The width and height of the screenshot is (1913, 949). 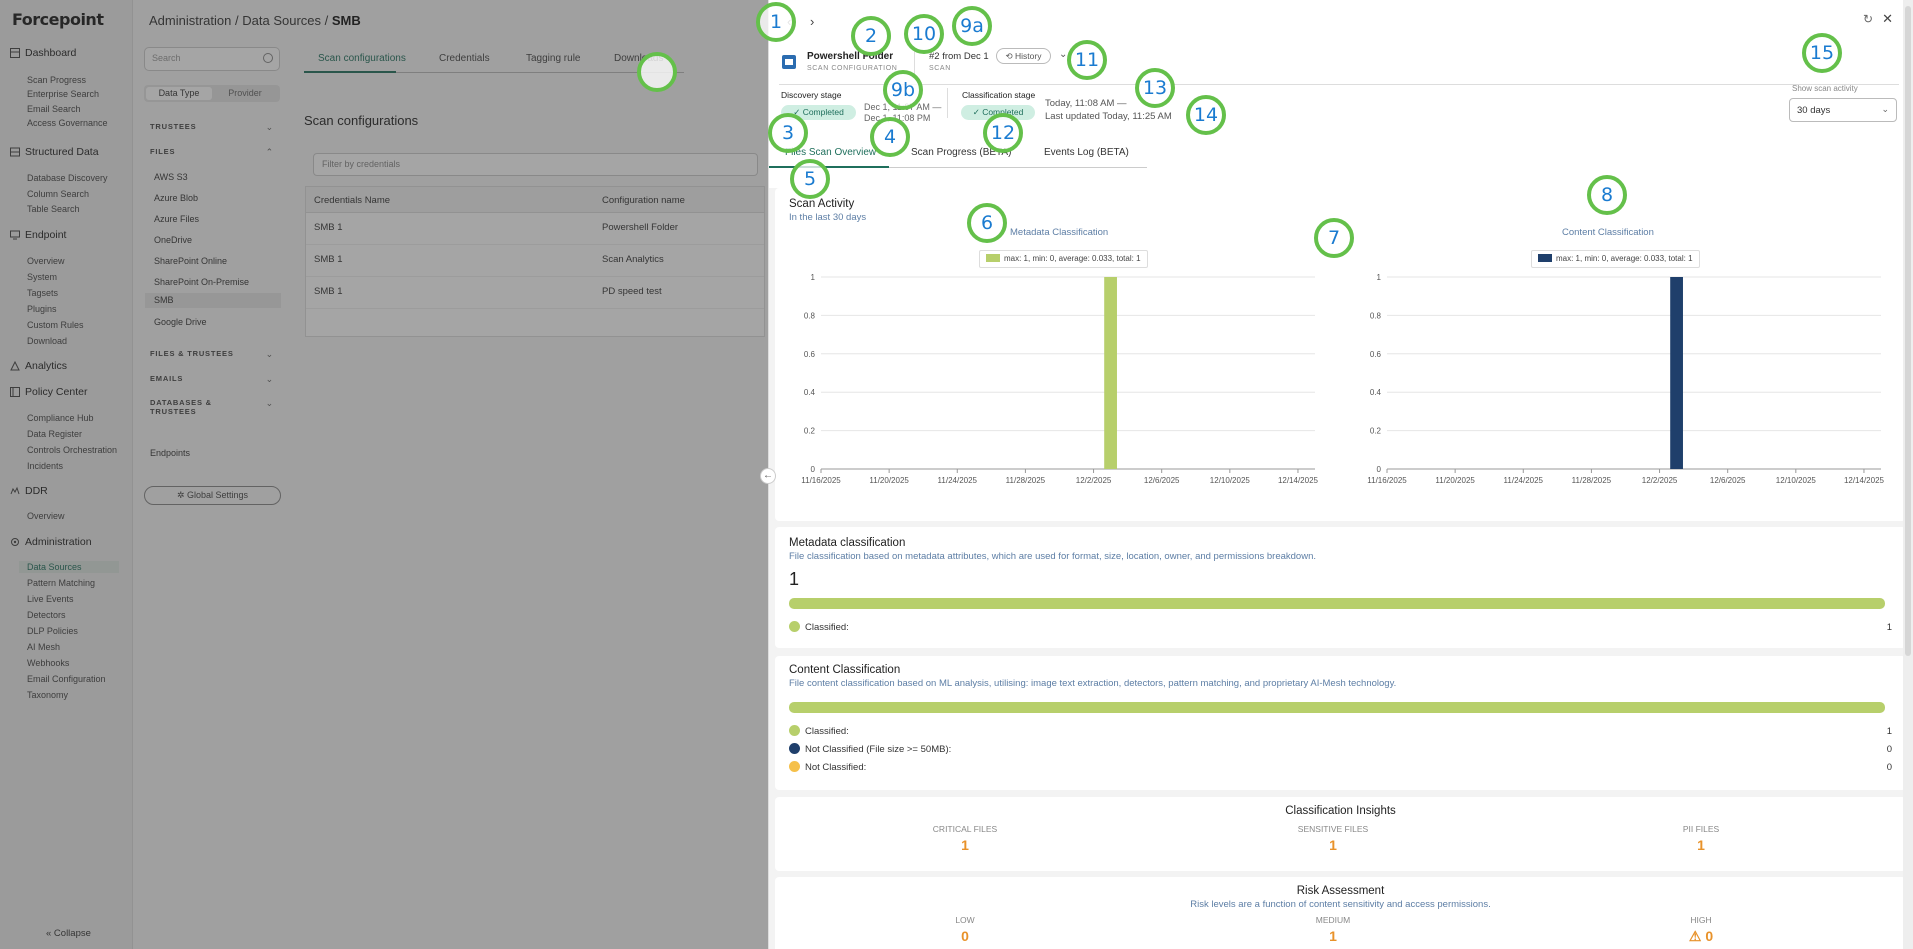 I want to click on source-aws-s3: AWS S3, so click(x=171, y=177).